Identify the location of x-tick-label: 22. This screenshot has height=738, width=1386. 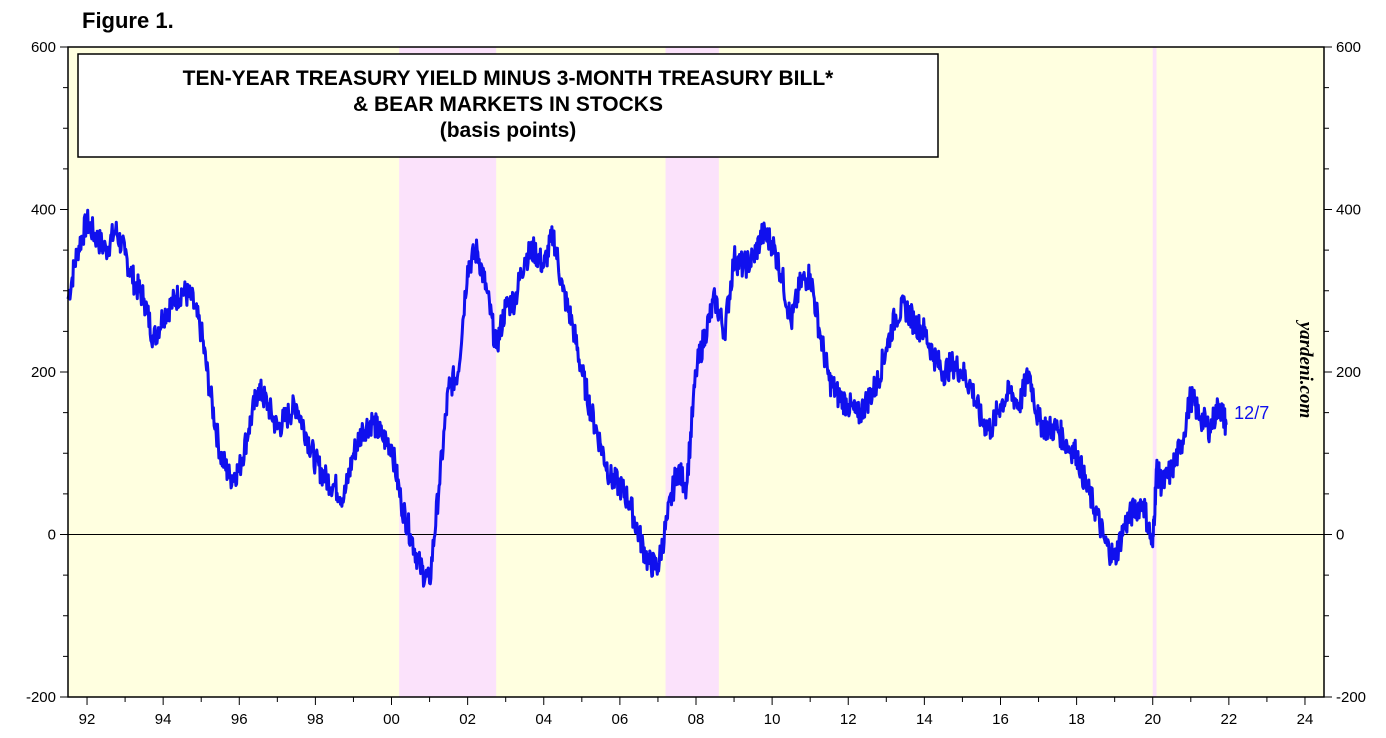
(1229, 719).